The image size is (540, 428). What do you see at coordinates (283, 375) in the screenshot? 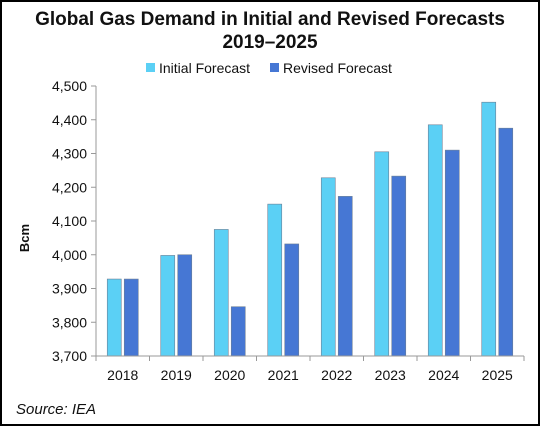
I see `x-tick-label: 2021` at bounding box center [283, 375].